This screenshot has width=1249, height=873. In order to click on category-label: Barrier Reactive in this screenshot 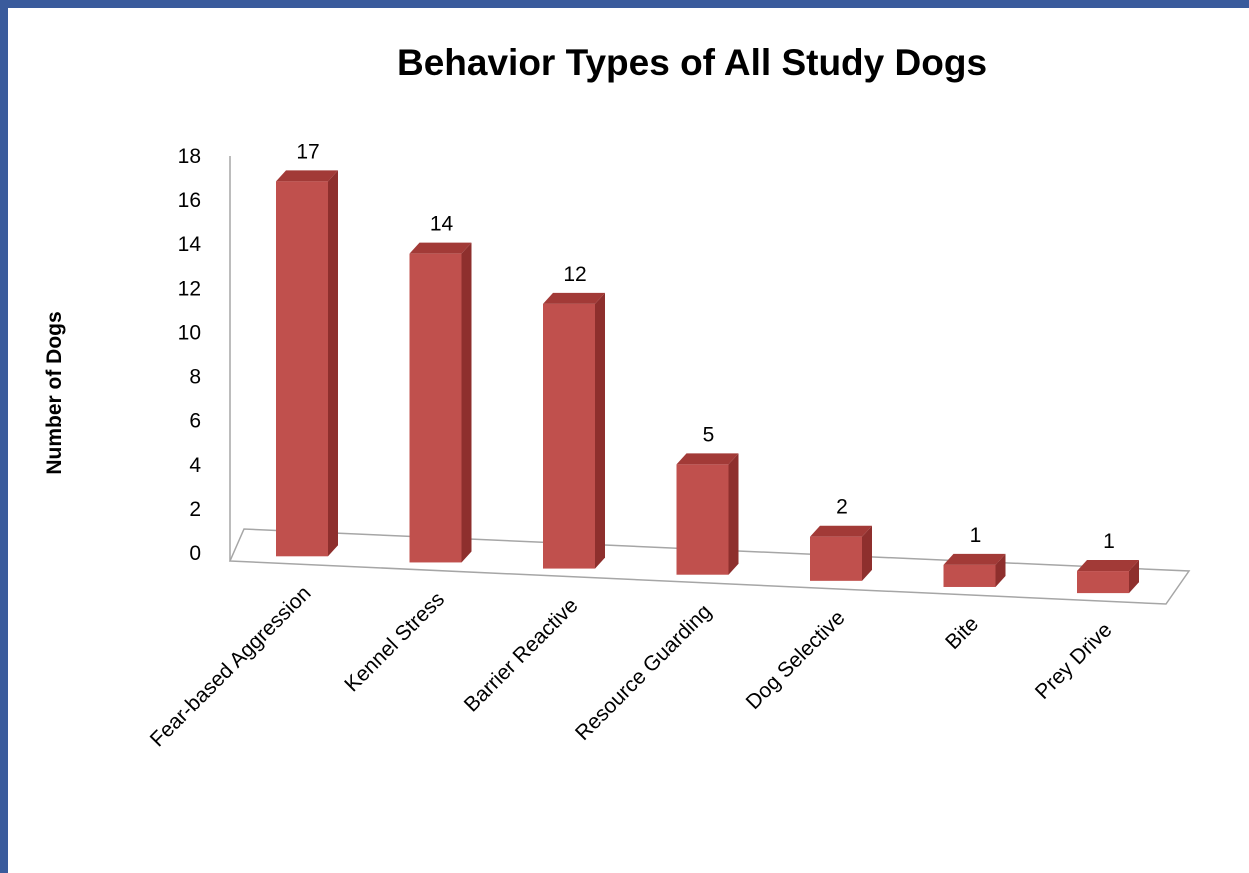, I will do `click(521, 655)`.